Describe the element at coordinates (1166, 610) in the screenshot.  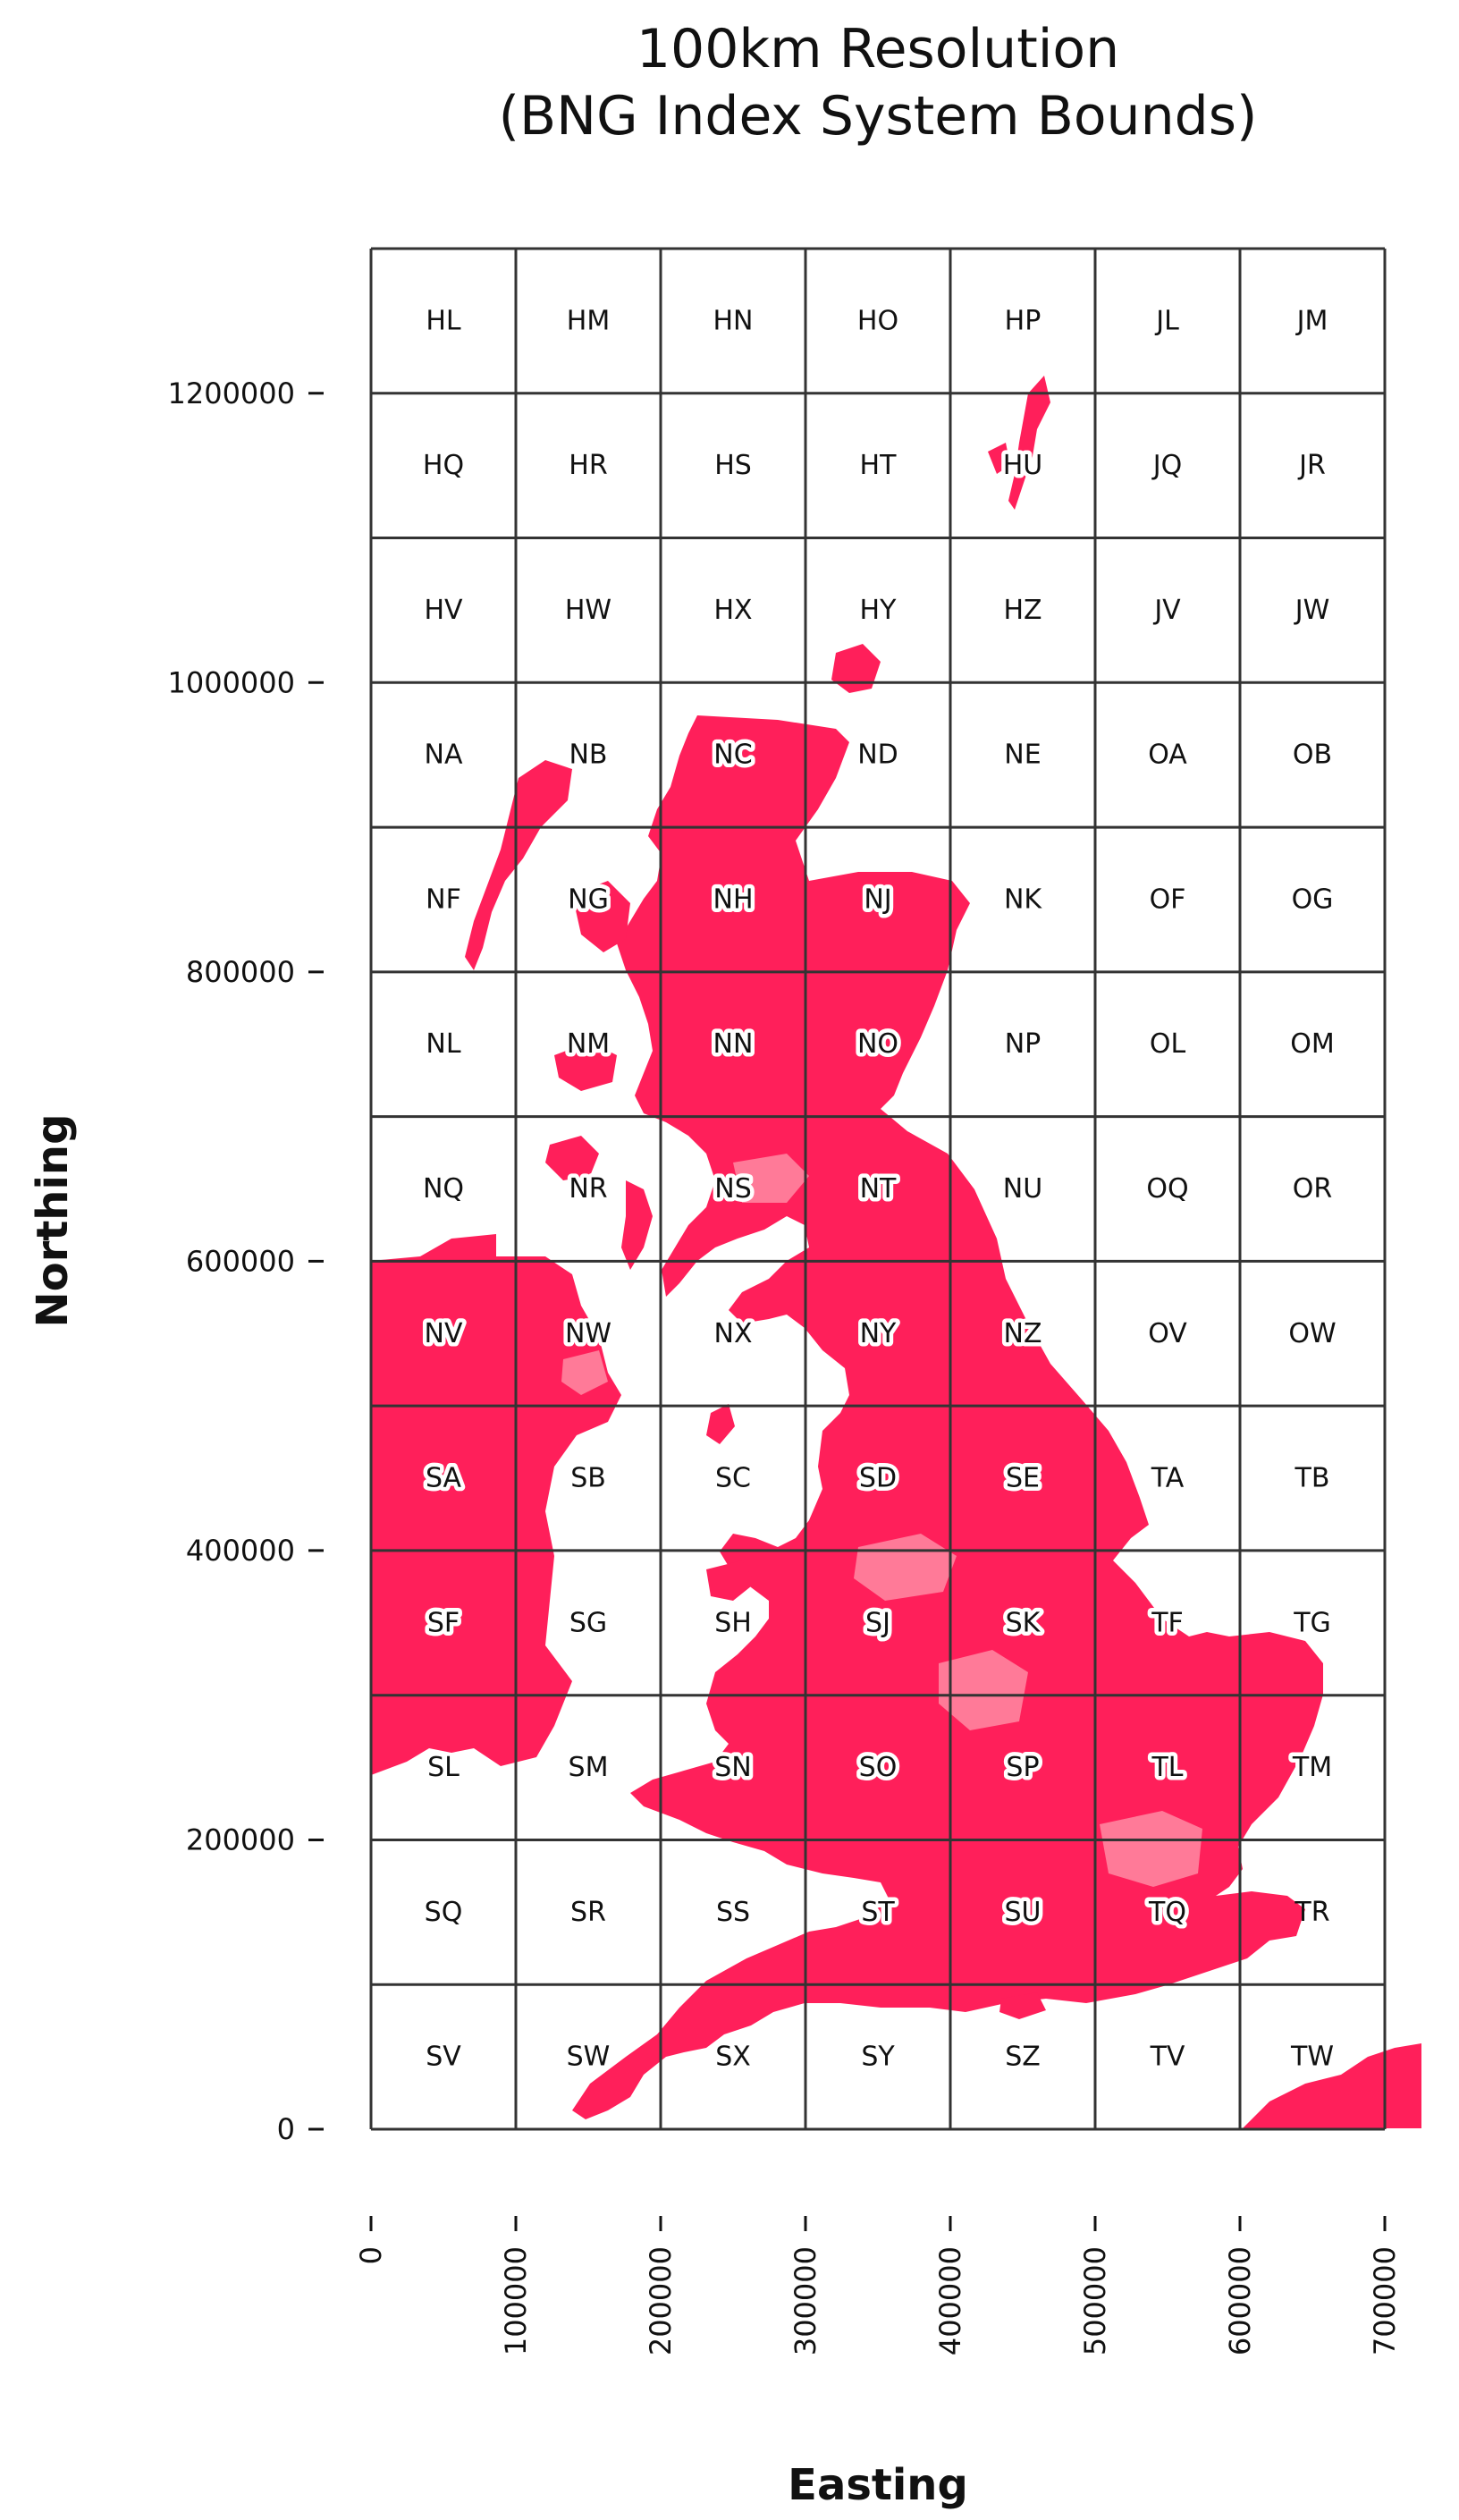
I see `cell-label-jv: JV` at that location.